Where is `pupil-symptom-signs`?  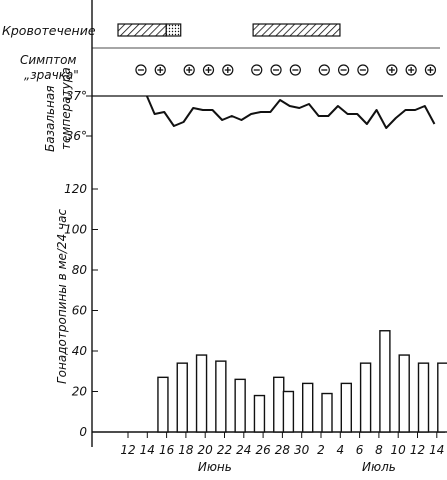 pupil-symptom-signs is located at coordinates (286, 70).